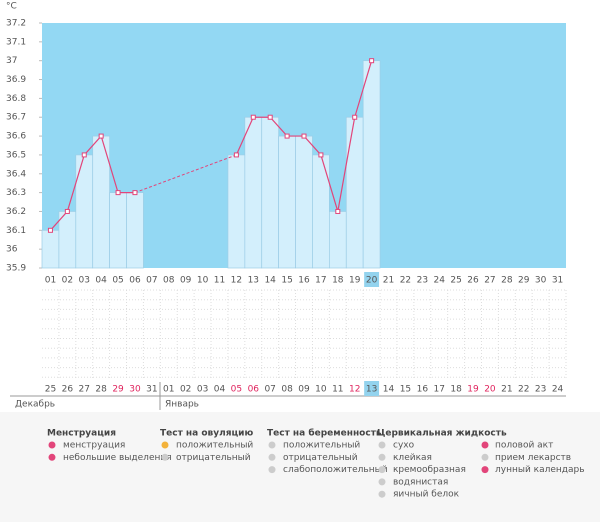 Image resolution: width=600 pixels, height=526 pixels. Describe the element at coordinates (11, 7) in the screenshot. I see `y-axis-label: °C` at that location.